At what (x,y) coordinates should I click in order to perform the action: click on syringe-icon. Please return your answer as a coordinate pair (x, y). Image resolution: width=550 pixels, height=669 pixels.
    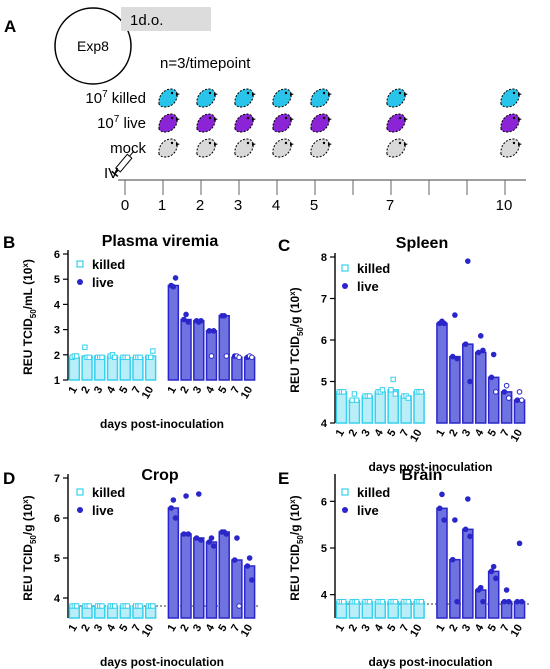
    Looking at the image, I should click on (123, 163).